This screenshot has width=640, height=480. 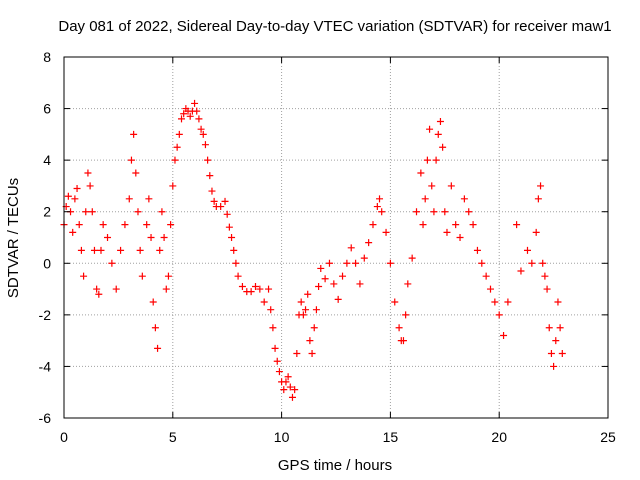 I want to click on x-tick-label: 5, so click(x=173, y=437).